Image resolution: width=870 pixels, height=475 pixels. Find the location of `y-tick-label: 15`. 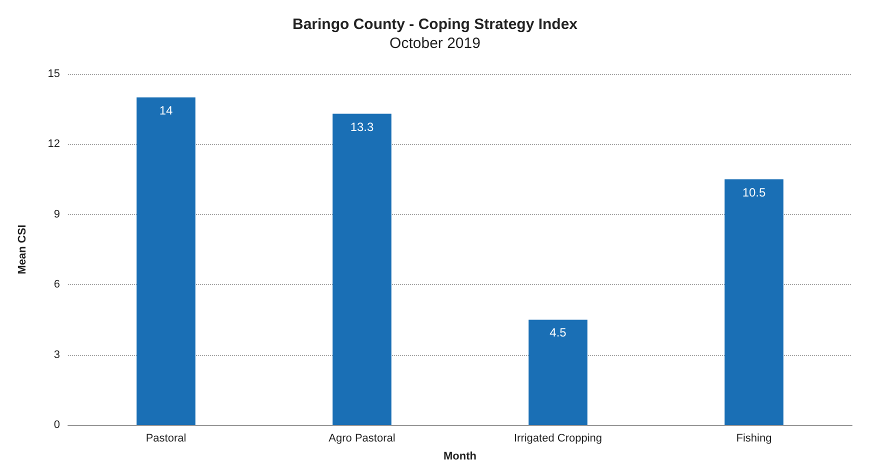

y-tick-label: 15 is located at coordinates (54, 74).